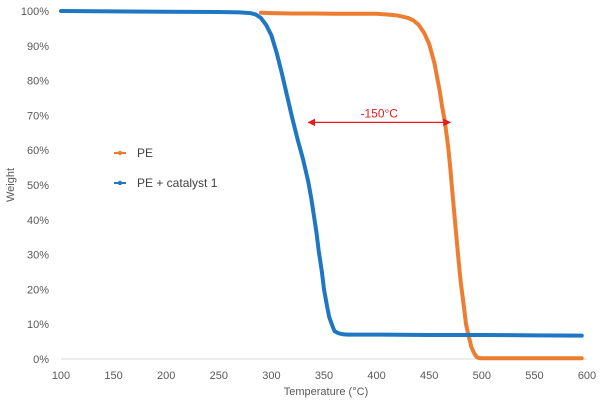 Image resolution: width=600 pixels, height=400 pixels. Describe the element at coordinates (534, 376) in the screenshot. I see `x-tick-label: 550` at that location.